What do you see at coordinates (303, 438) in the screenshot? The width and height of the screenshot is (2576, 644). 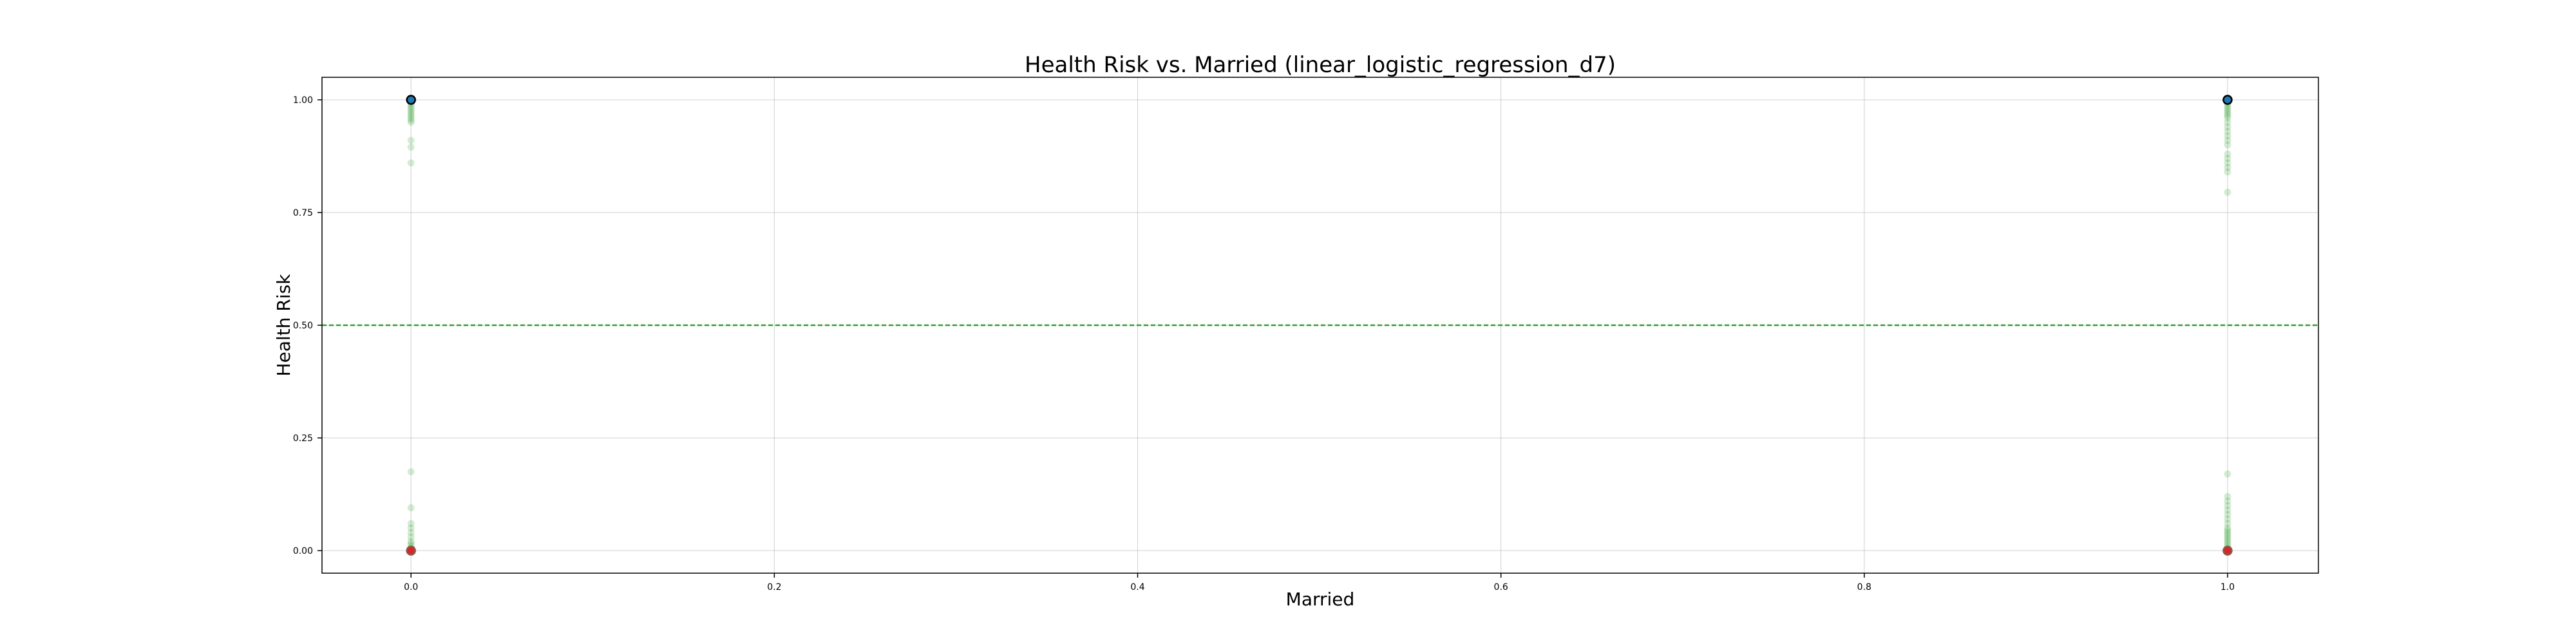 I see `y-tick-label: 0.25` at bounding box center [303, 438].